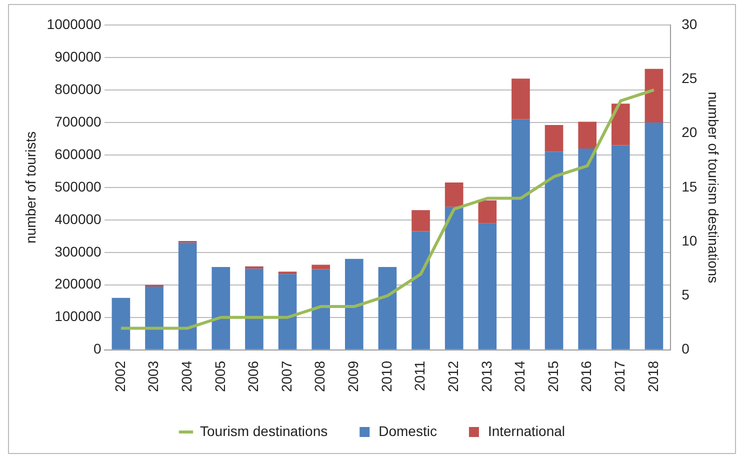 This screenshot has height=461, width=744. Describe the element at coordinates (386, 376) in the screenshot. I see `x-tick-label: 2010` at that location.